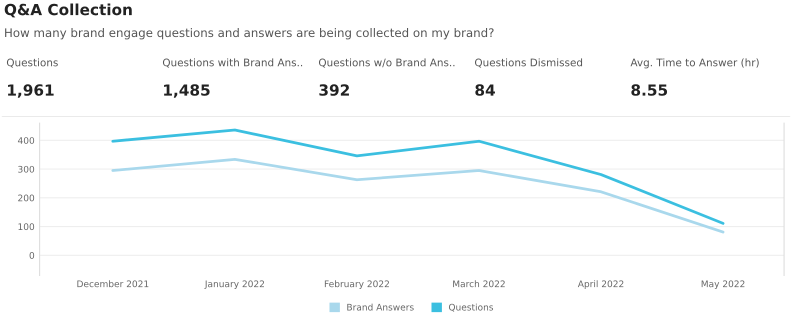  I want to click on y-tick-label: 100, so click(26, 226).